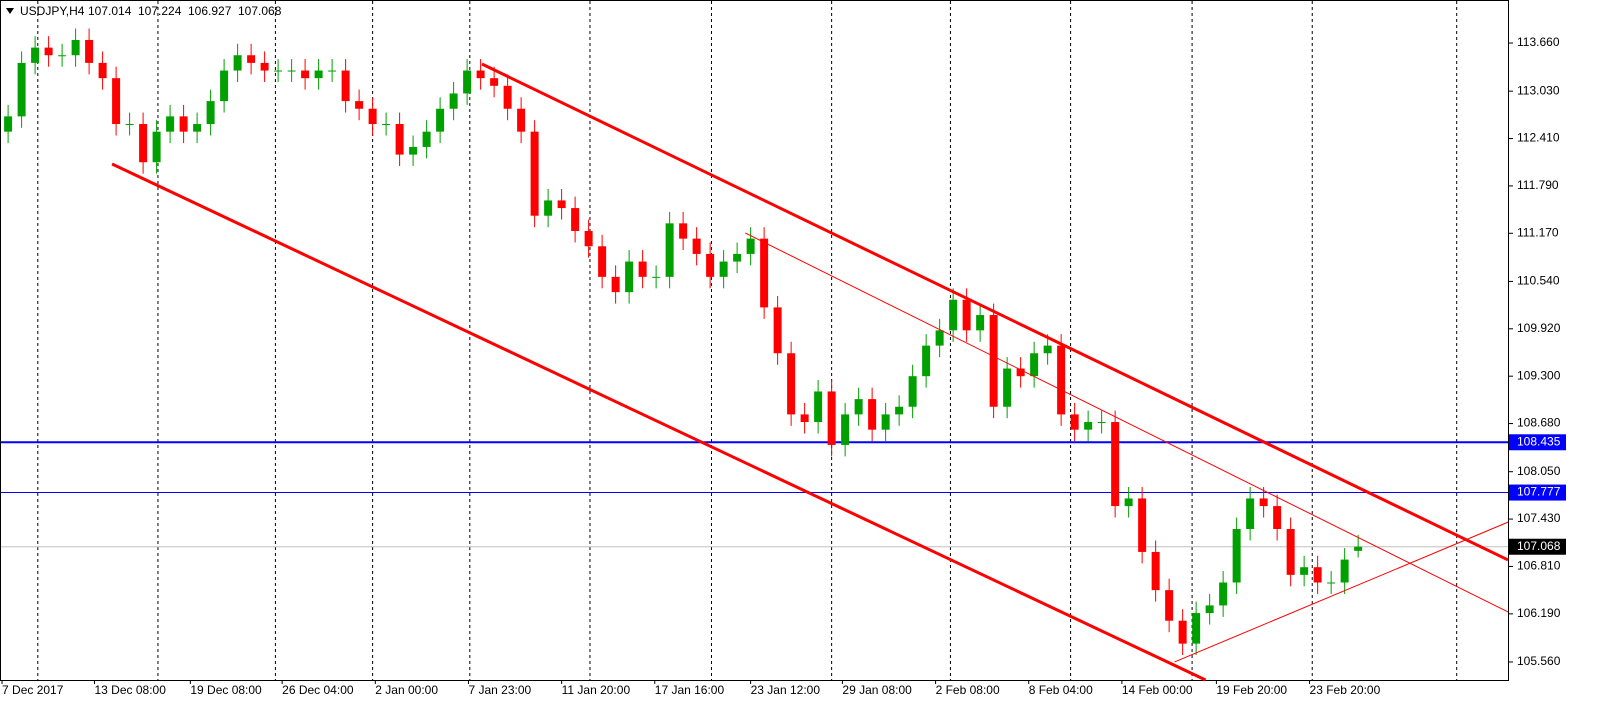 This screenshot has width=1613, height=723. Describe the element at coordinates (1539, 566) in the screenshot. I see `y-tick-label: 106.810` at that location.